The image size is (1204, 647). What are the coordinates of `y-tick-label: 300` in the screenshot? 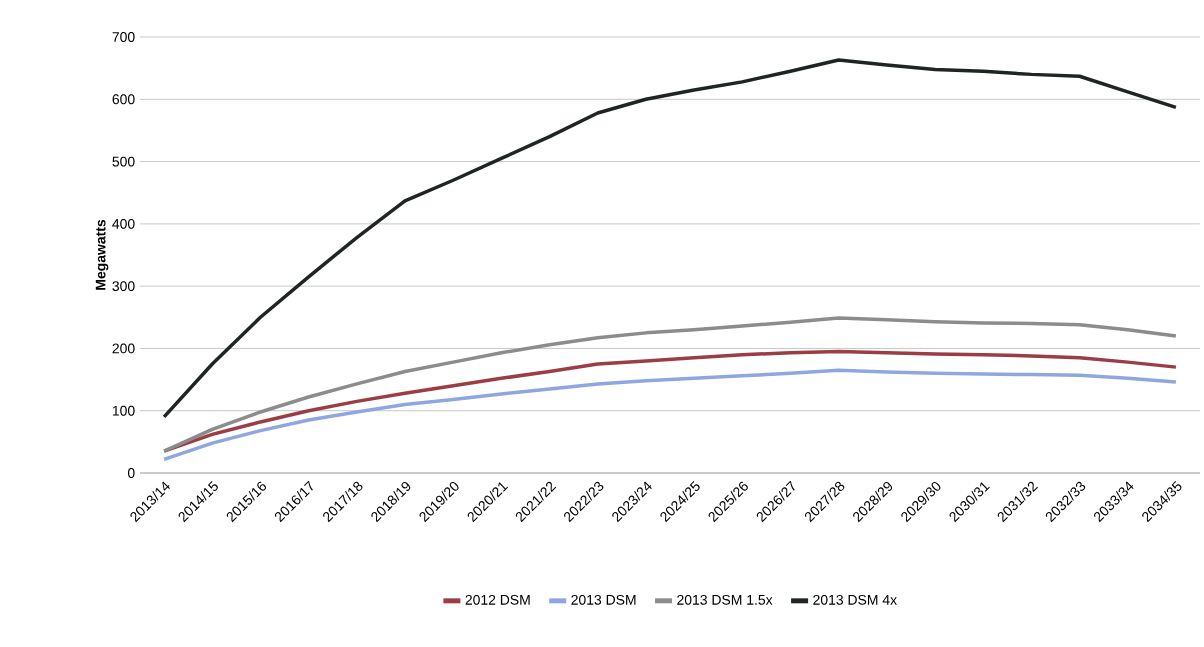 It's located at (123, 286).